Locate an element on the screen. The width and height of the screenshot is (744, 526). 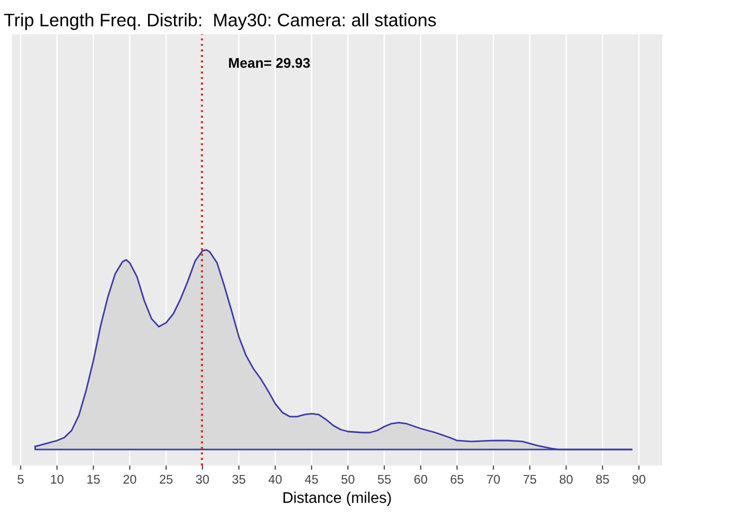
x-tick-label: 80 is located at coordinates (566, 479).